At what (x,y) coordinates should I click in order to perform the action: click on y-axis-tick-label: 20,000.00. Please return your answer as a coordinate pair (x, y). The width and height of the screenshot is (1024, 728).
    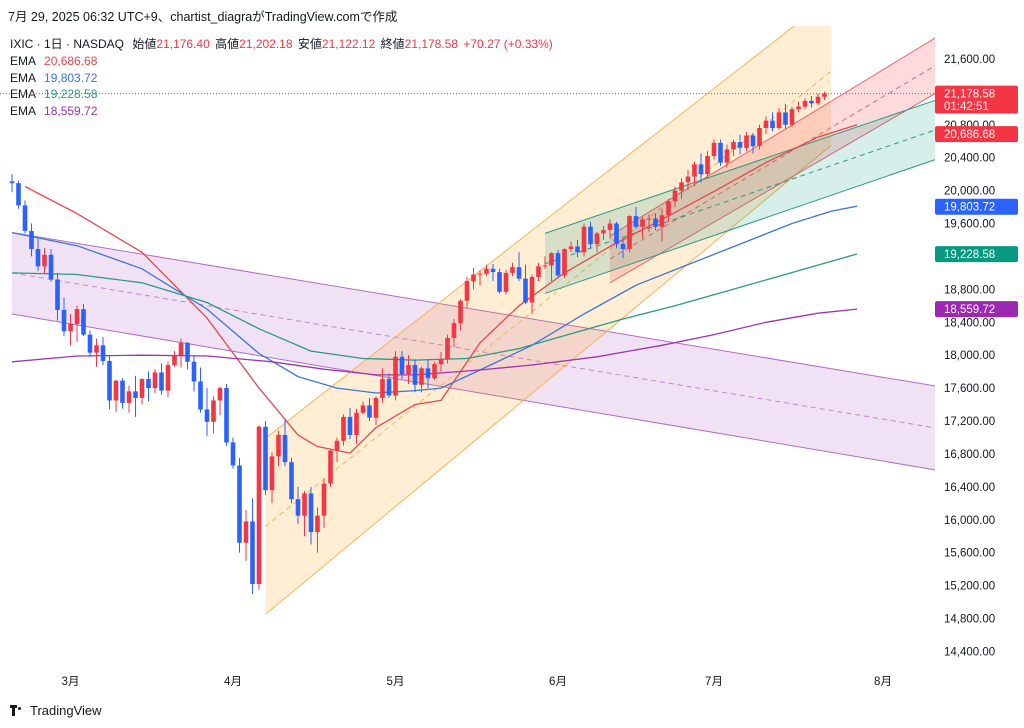
    Looking at the image, I should click on (969, 192).